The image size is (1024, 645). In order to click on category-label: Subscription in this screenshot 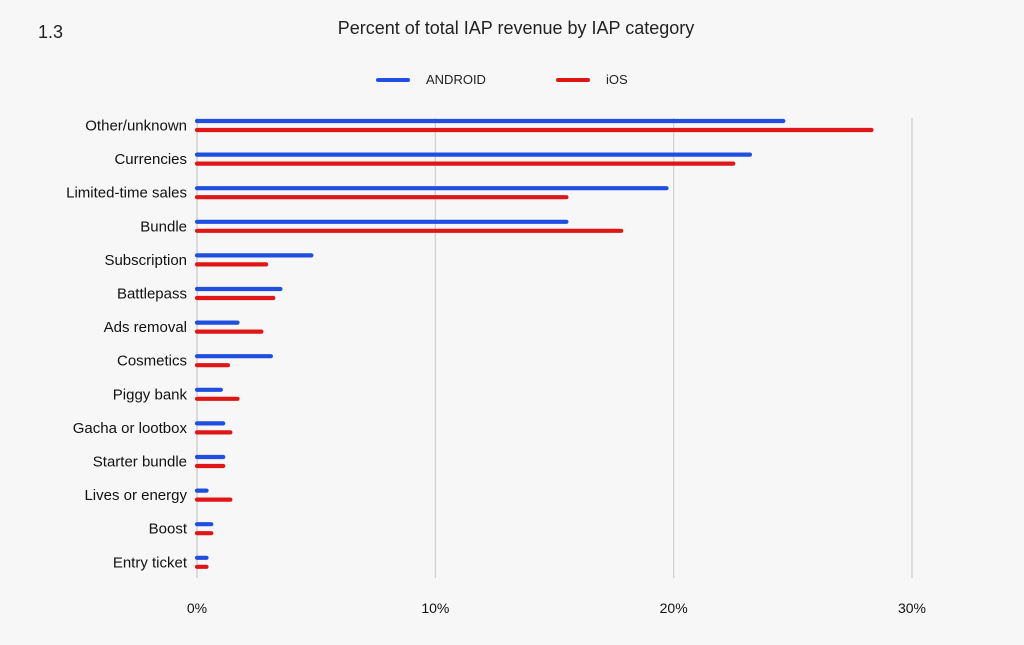, I will do `click(145, 260)`.